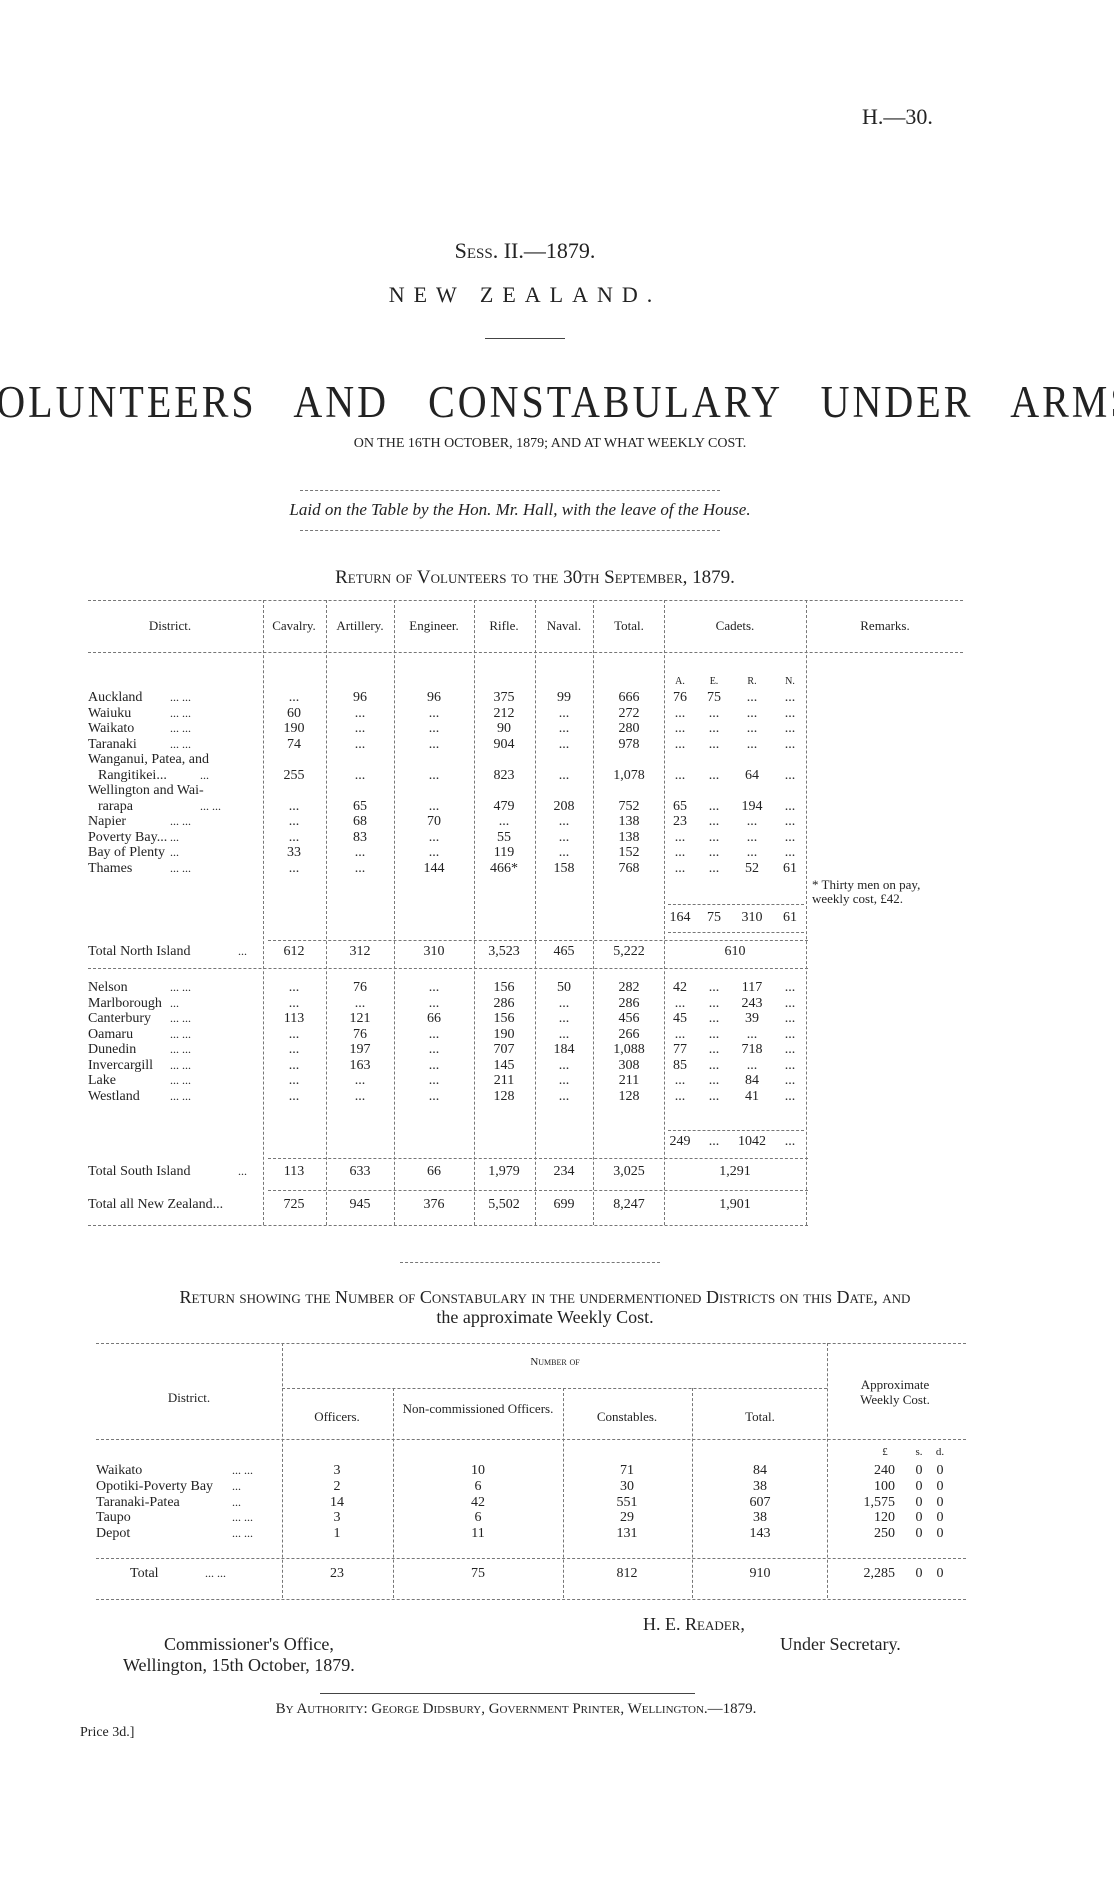 This screenshot has height=1889, width=1114. I want to click on district-name: Nelson, so click(108, 987).